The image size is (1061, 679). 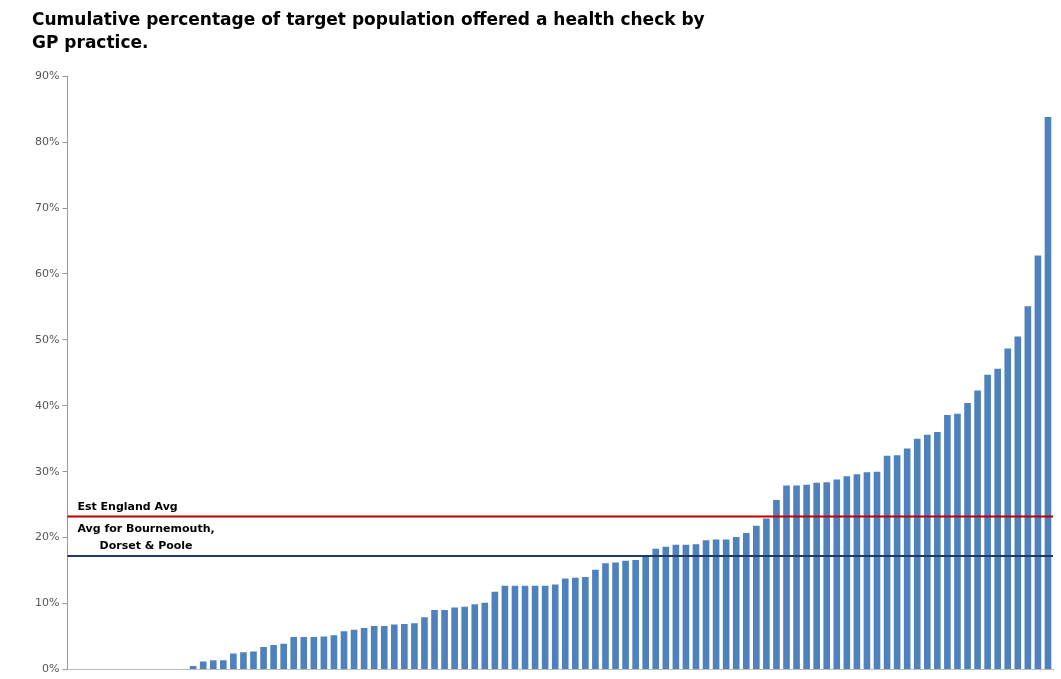 I want to click on y-tick-label: 50%, so click(x=47, y=339).